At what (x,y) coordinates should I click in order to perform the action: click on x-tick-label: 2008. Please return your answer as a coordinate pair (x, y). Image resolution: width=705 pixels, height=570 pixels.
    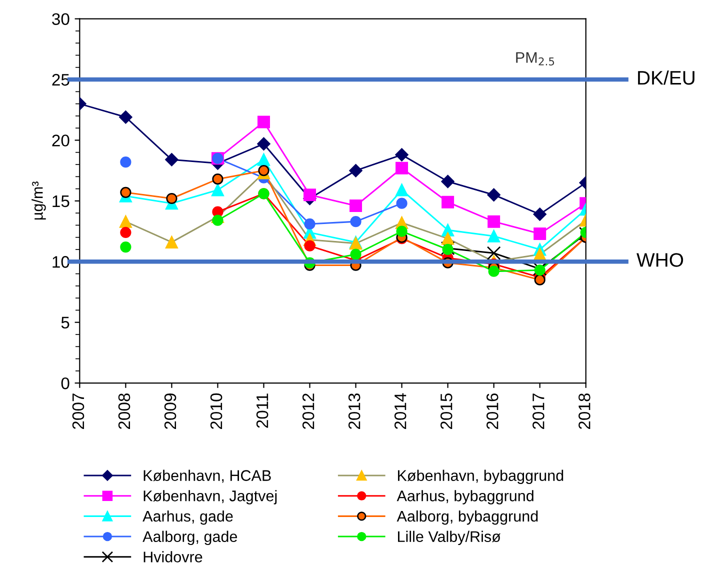
    Looking at the image, I should click on (124, 411).